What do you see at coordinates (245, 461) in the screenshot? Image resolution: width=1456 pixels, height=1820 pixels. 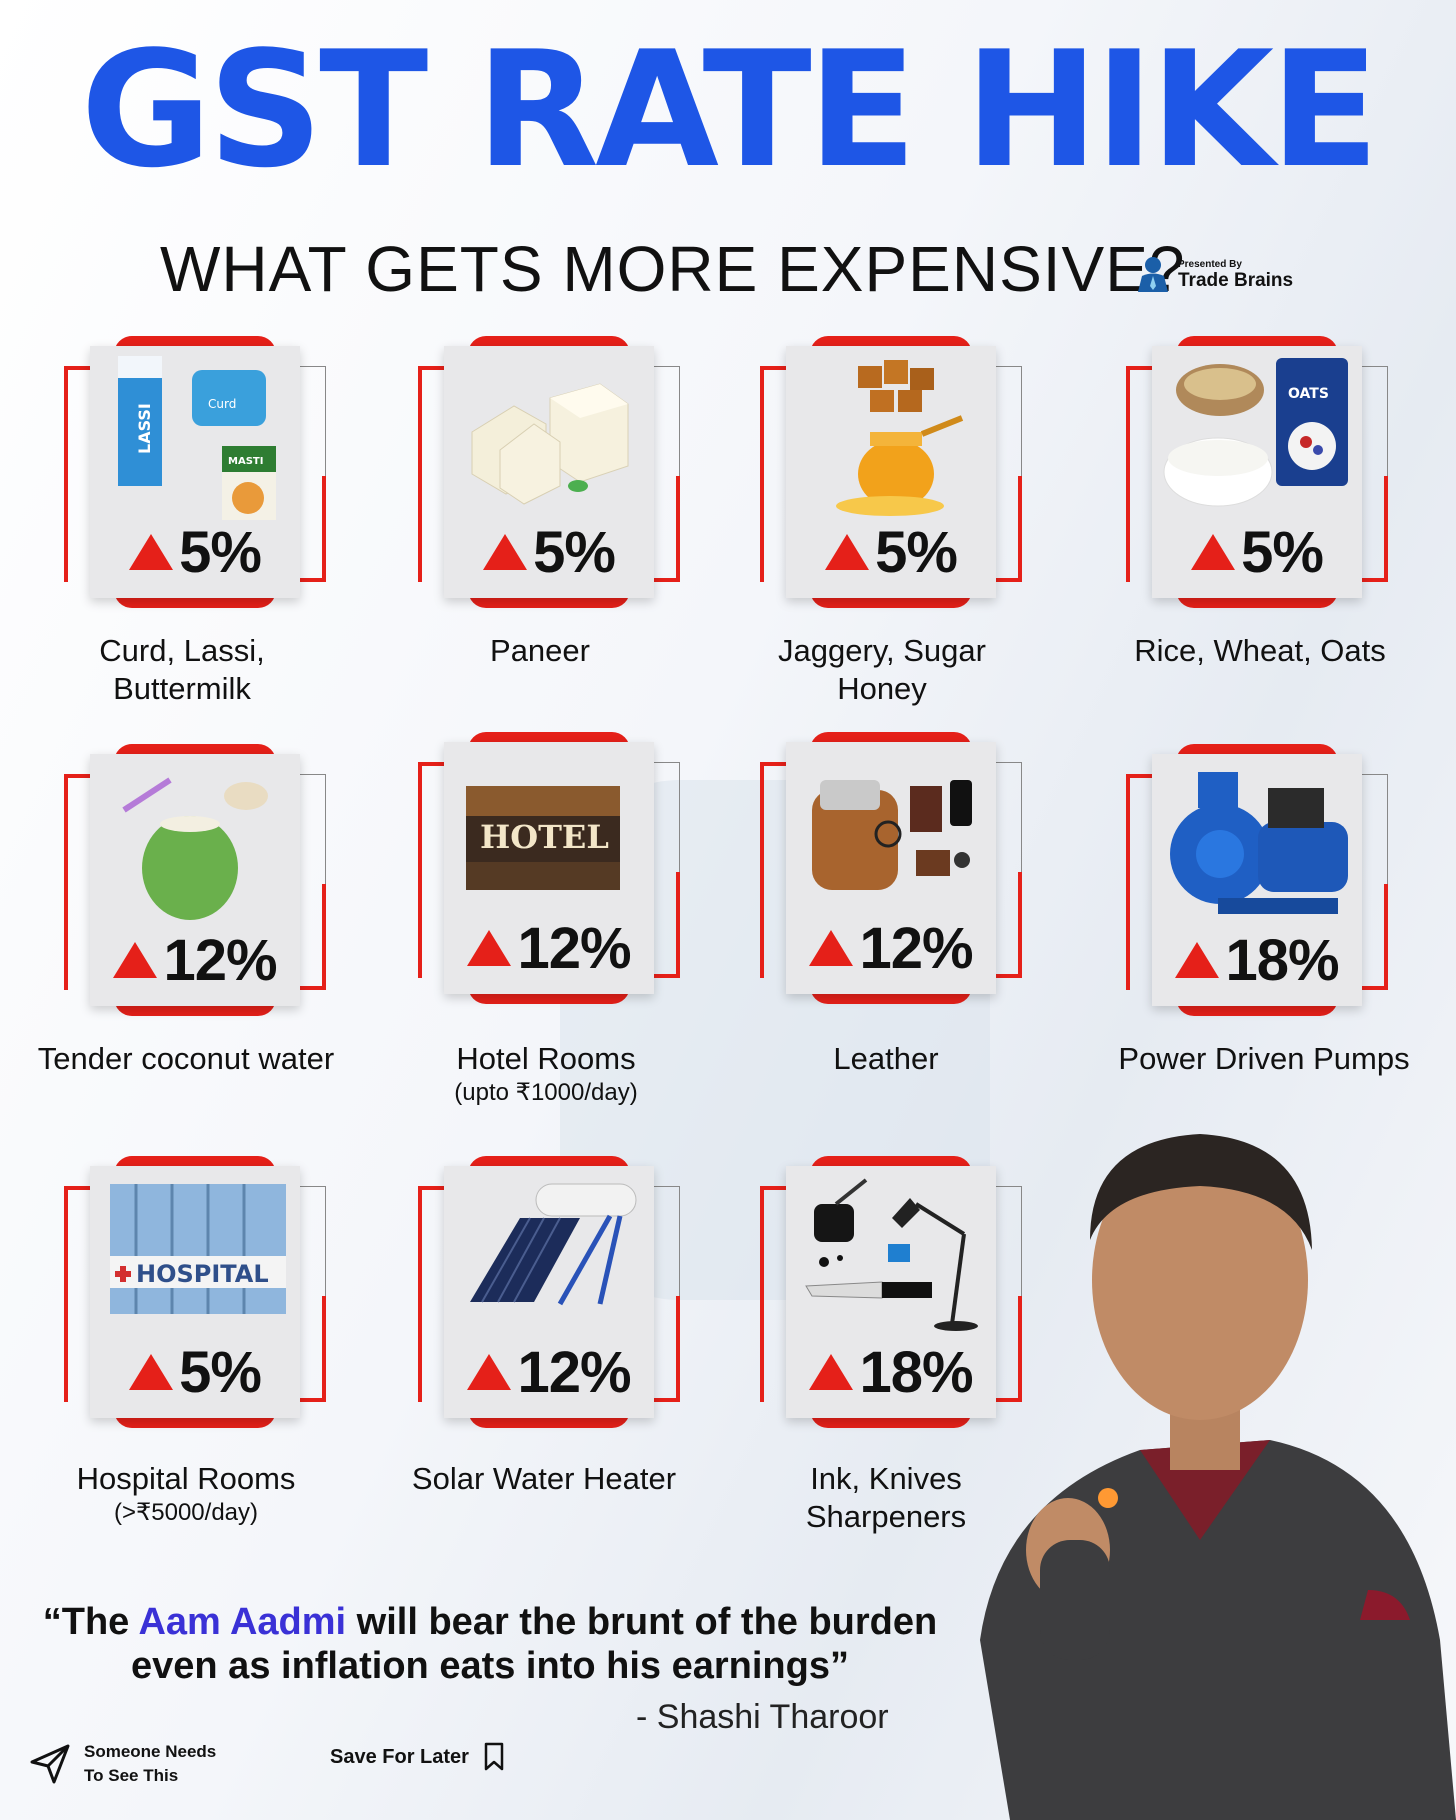 I see `svg-text: MASTI` at bounding box center [245, 461].